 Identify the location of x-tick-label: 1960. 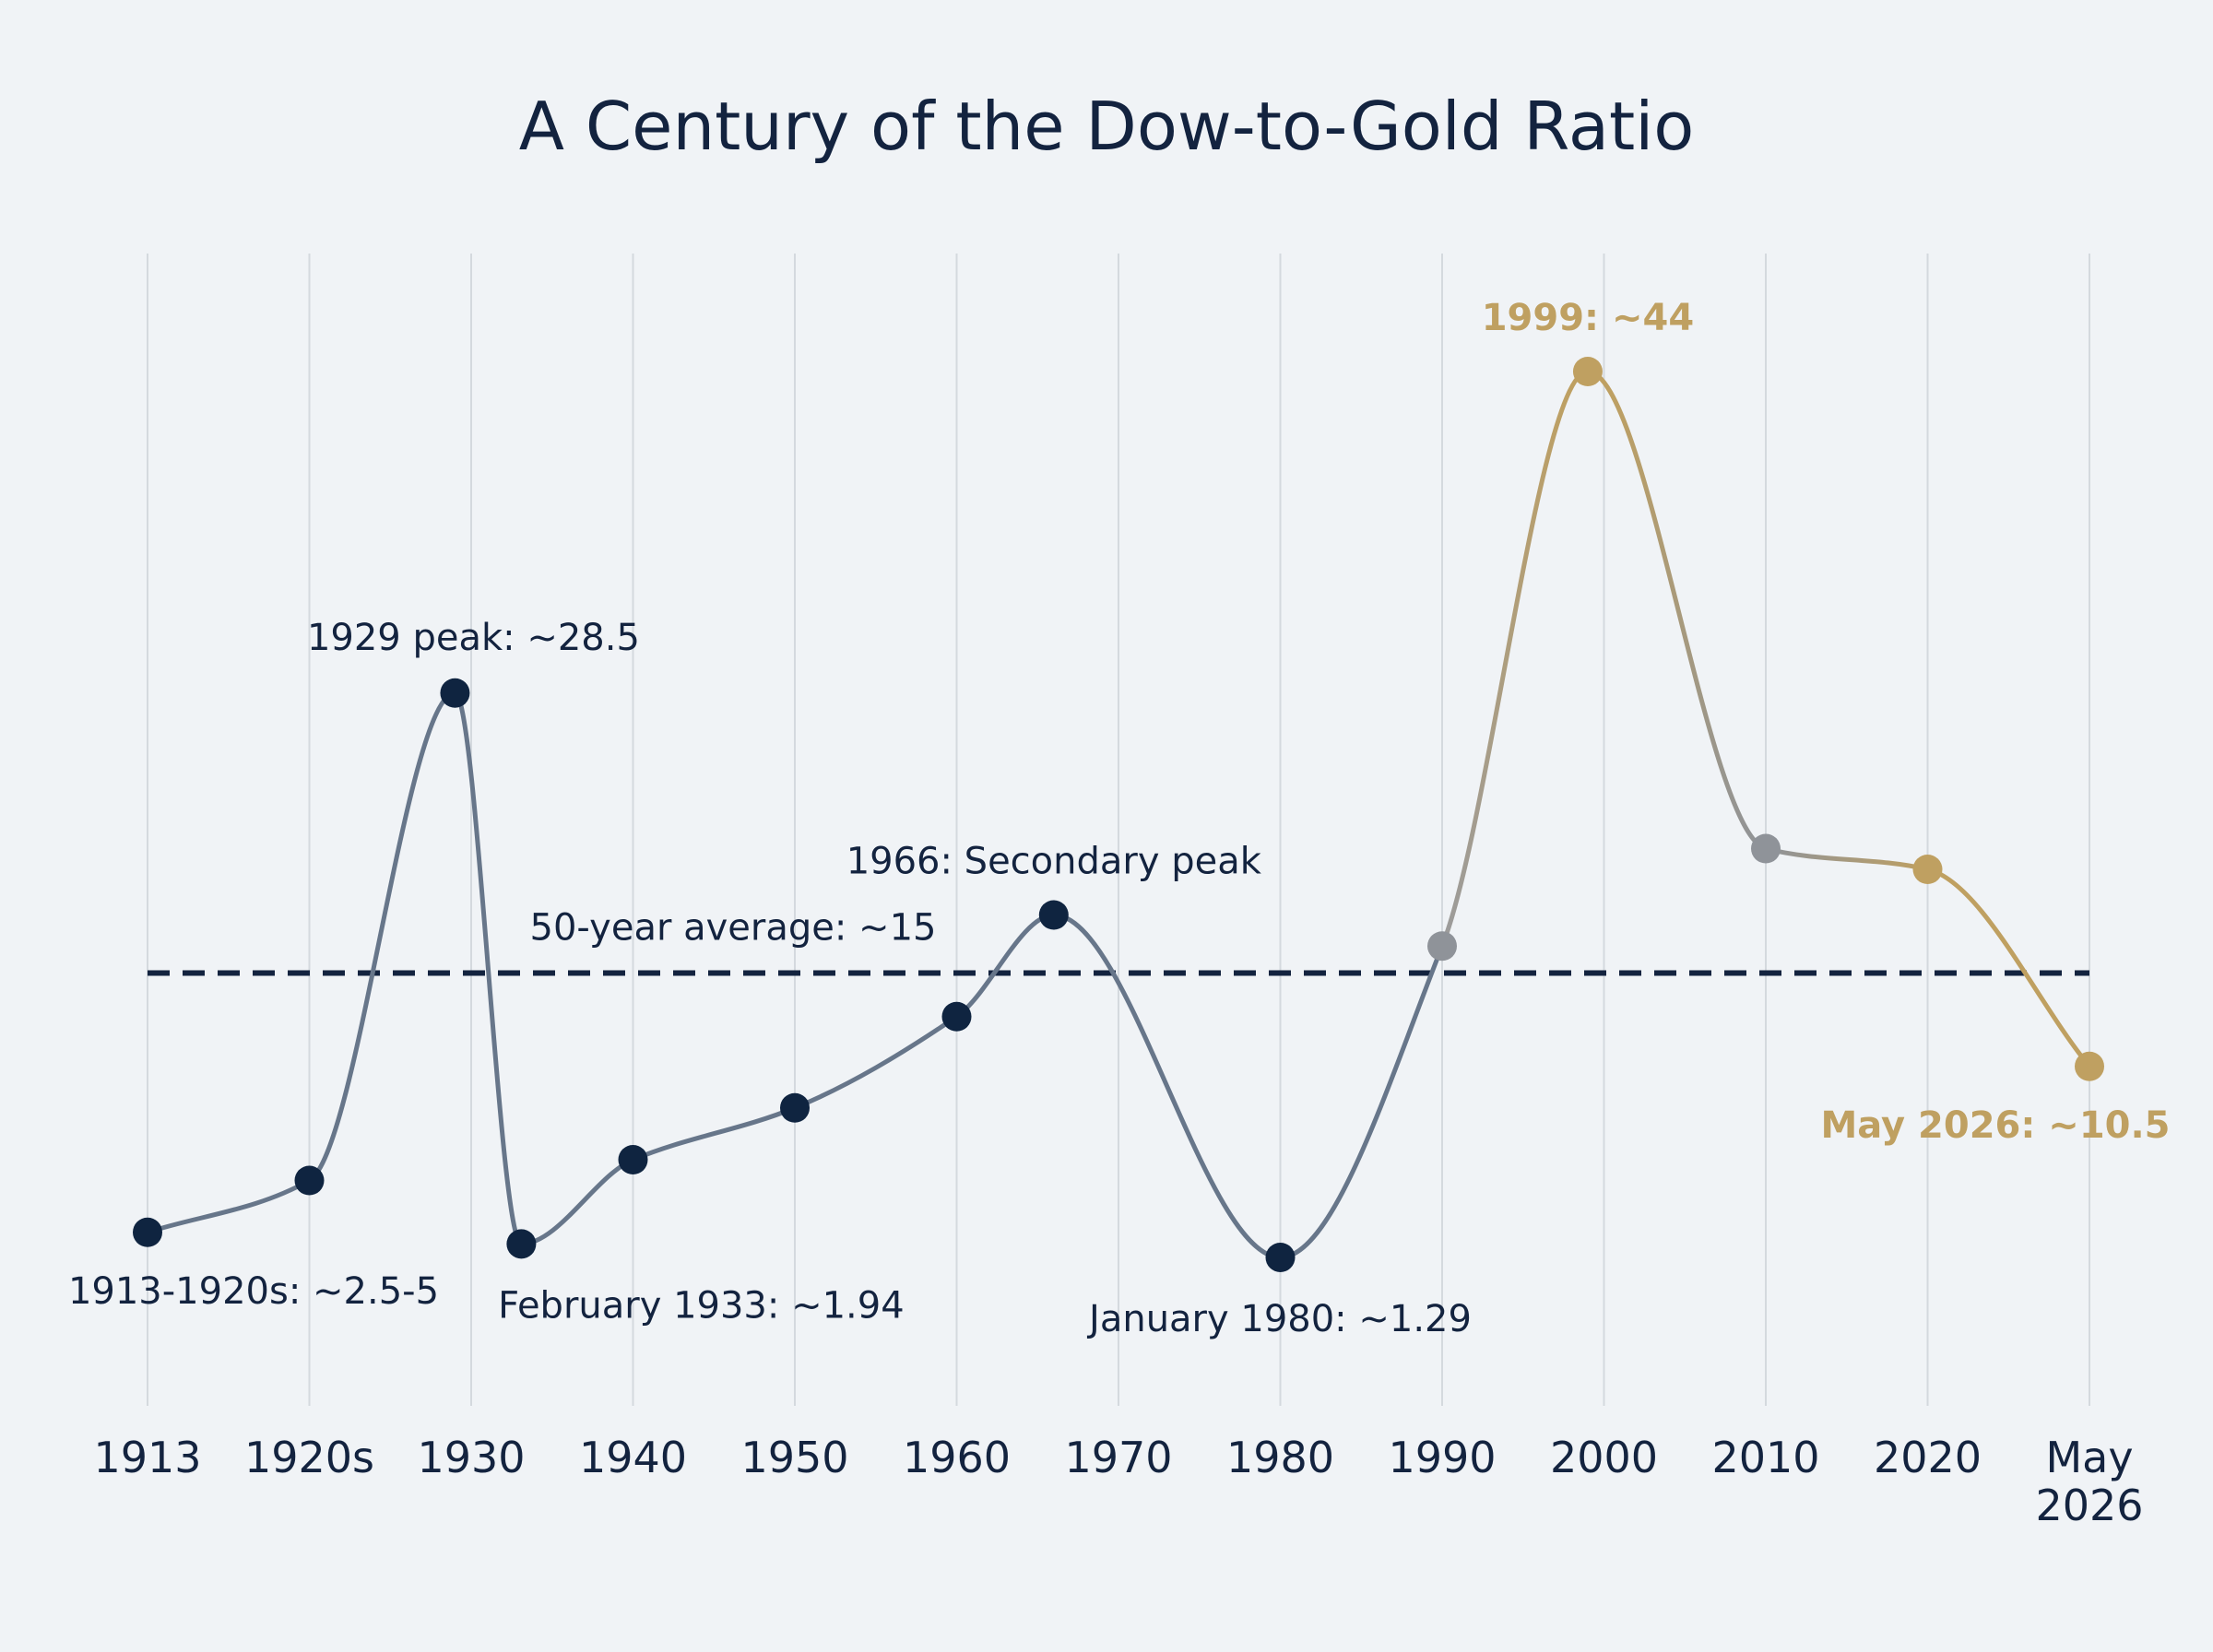
(957, 1457).